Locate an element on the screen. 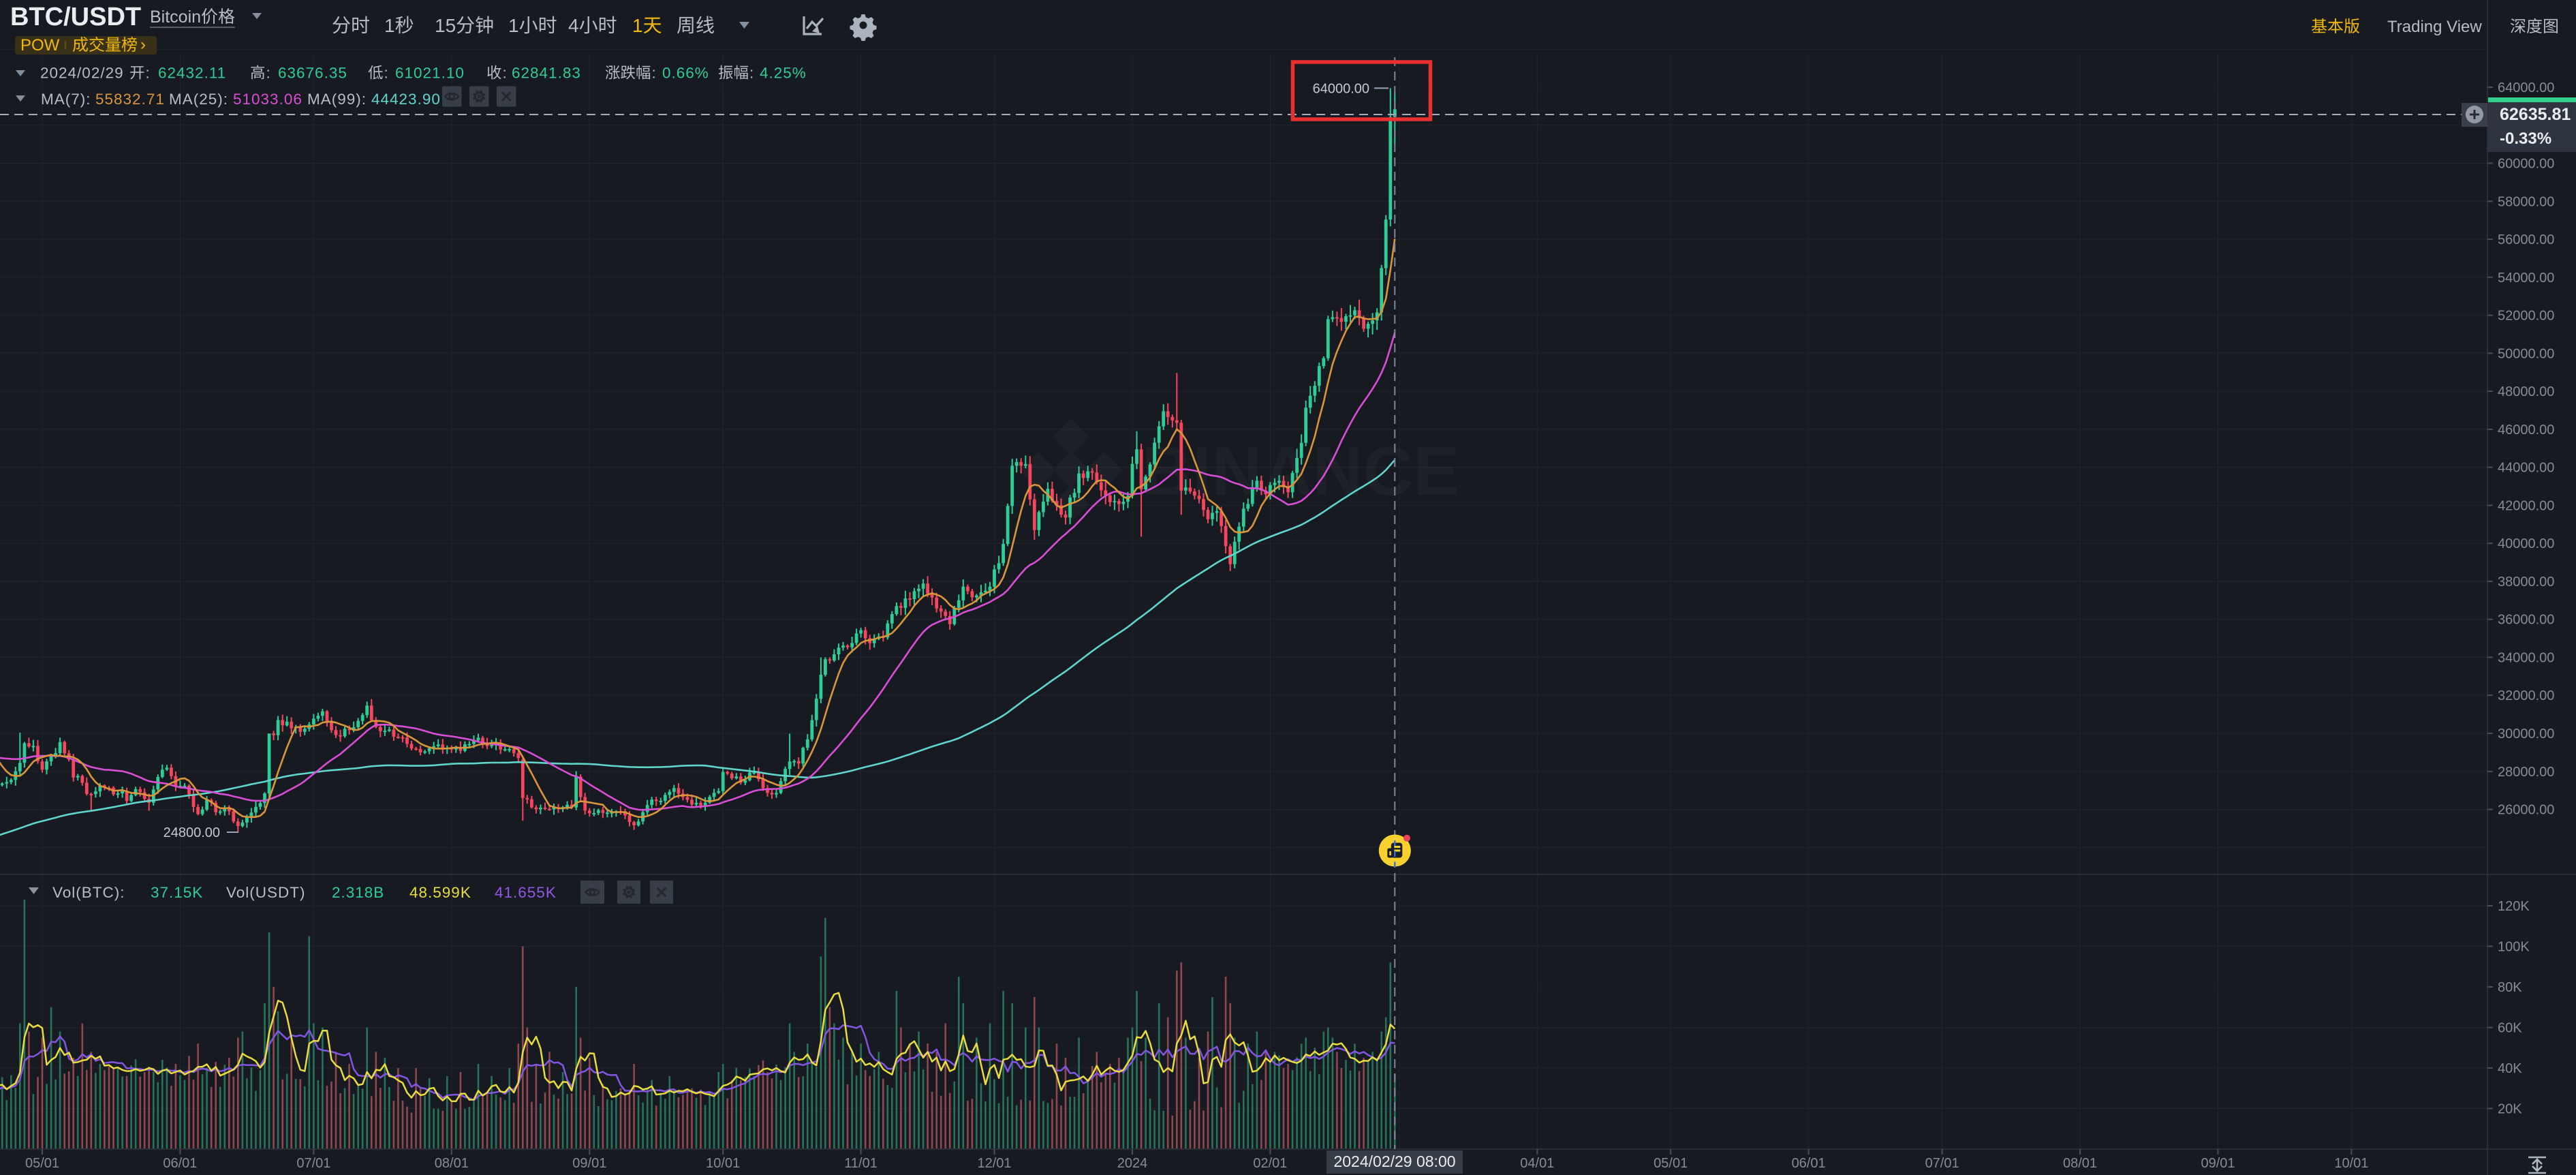 This screenshot has height=1175, width=2576. svg-text: 44423.90 is located at coordinates (406, 99).